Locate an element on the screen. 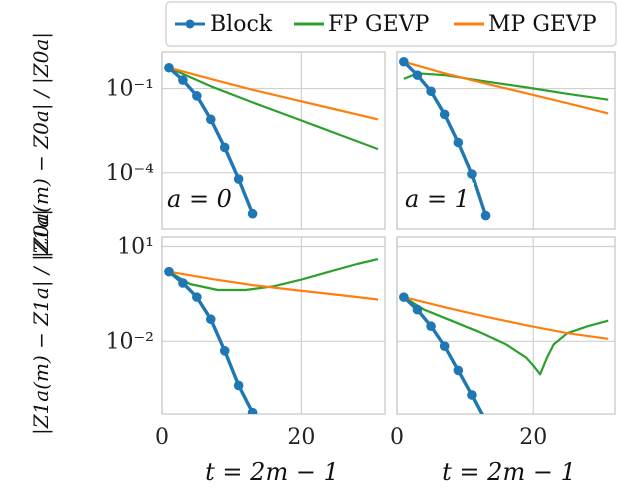 The height and width of the screenshot is (491, 618). y-tick-label: 10⁻¹ is located at coordinates (130, 89).